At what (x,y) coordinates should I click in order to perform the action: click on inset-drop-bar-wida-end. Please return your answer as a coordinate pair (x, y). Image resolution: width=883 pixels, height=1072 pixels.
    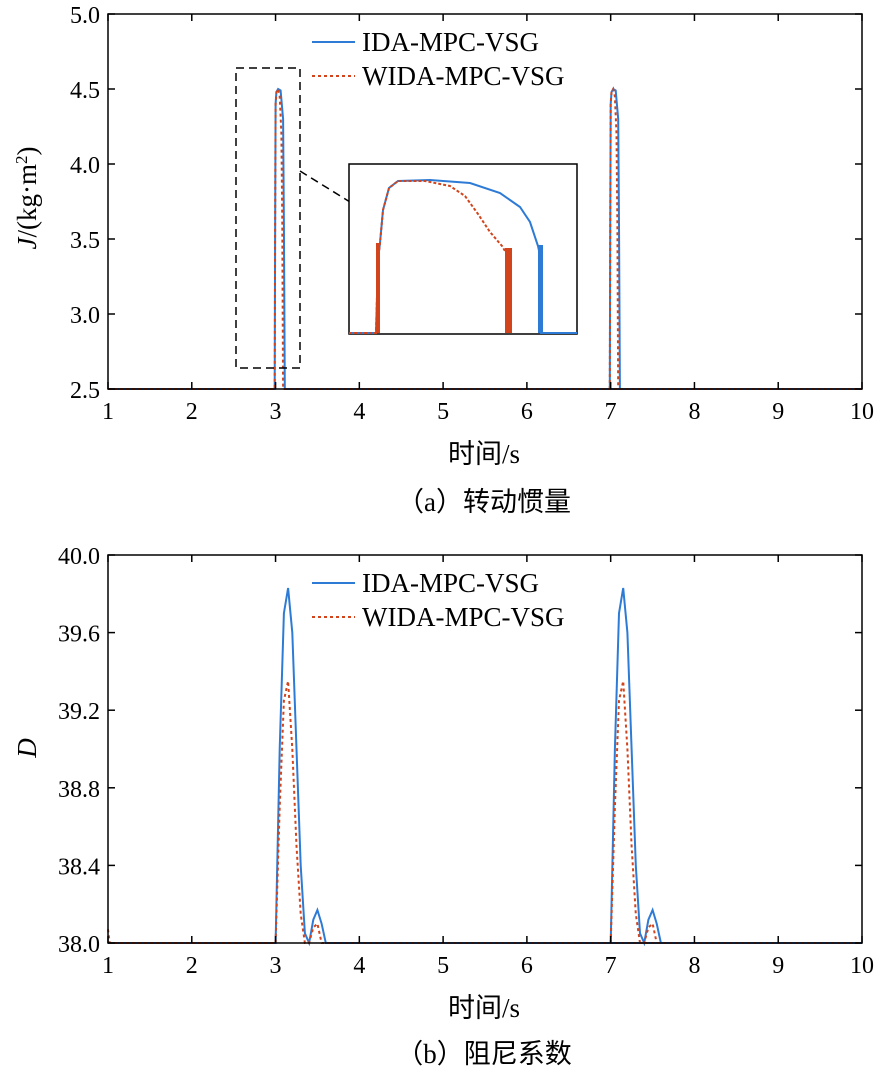
    Looking at the image, I should click on (508, 290).